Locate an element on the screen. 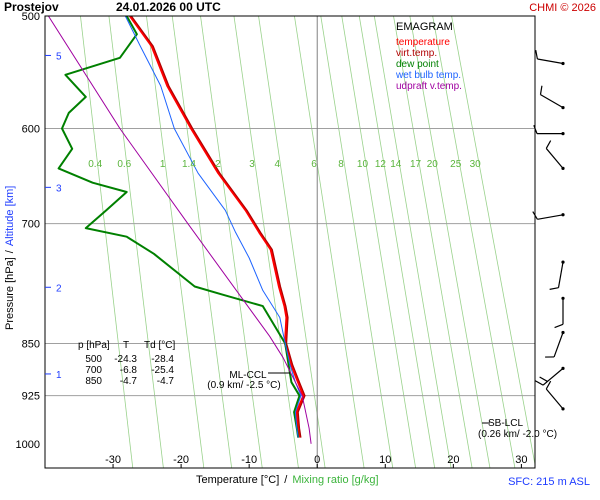 This screenshot has width=600, height=500. mixing-ratio-label-7: 6 is located at coordinates (314, 164).